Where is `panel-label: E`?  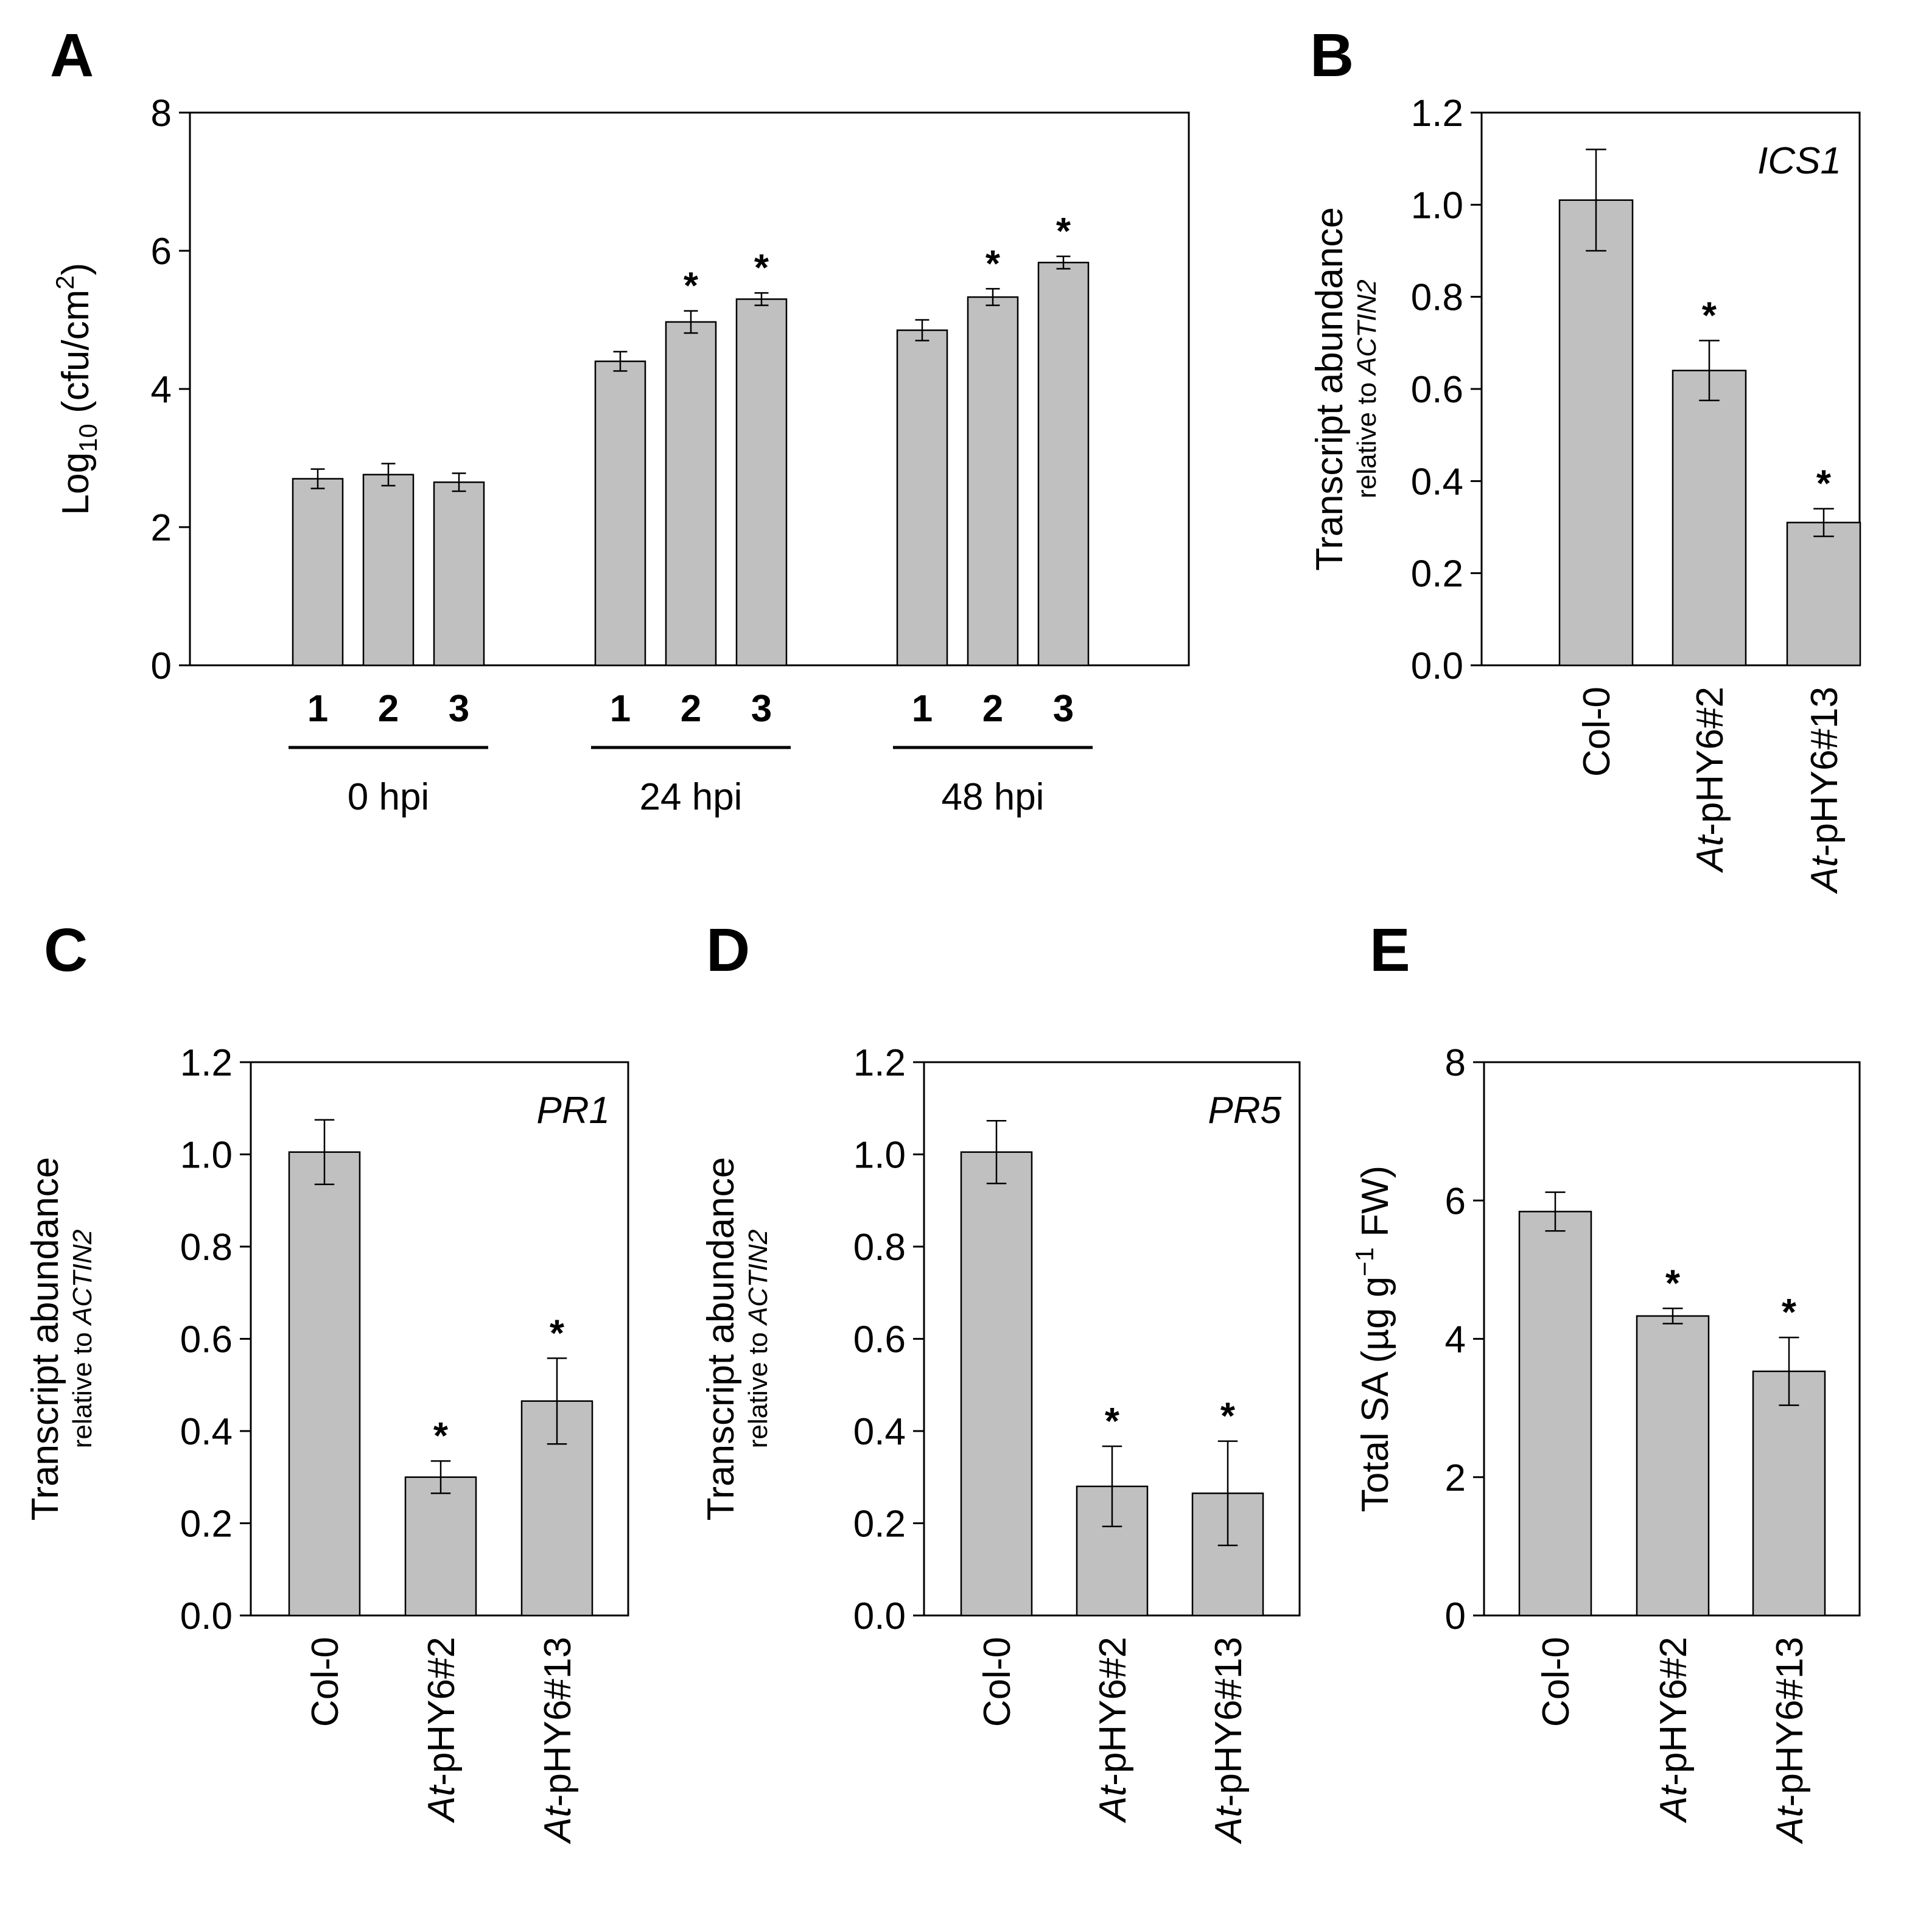 panel-label: E is located at coordinates (1390, 950).